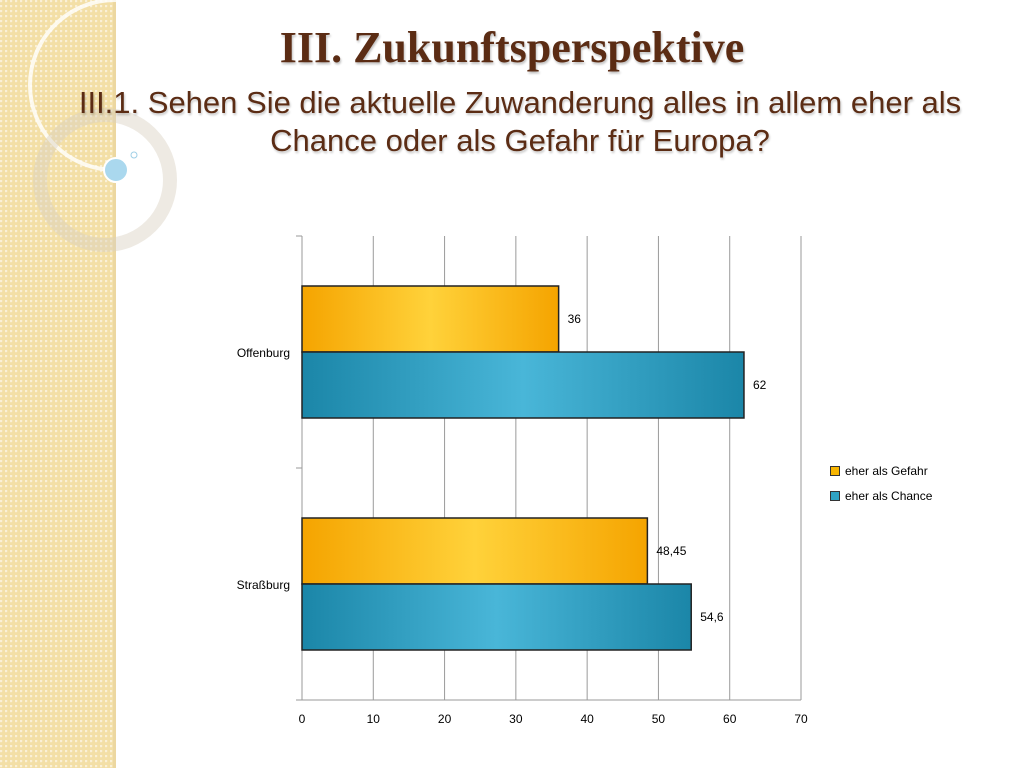  Describe the element at coordinates (445, 719) in the screenshot. I see `x-tick-label: 20` at that location.